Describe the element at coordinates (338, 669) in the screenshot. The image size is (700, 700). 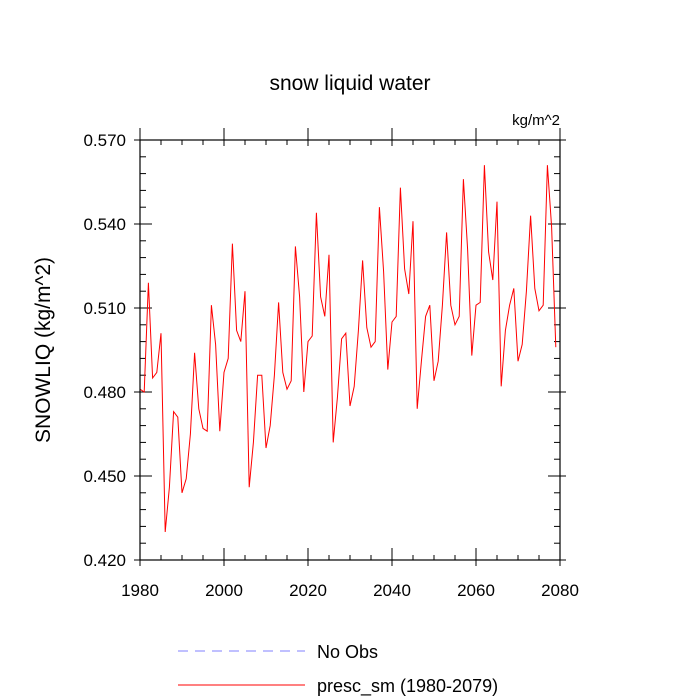
I see `legend: No Obs presc_sm (1980-2079)` at that location.